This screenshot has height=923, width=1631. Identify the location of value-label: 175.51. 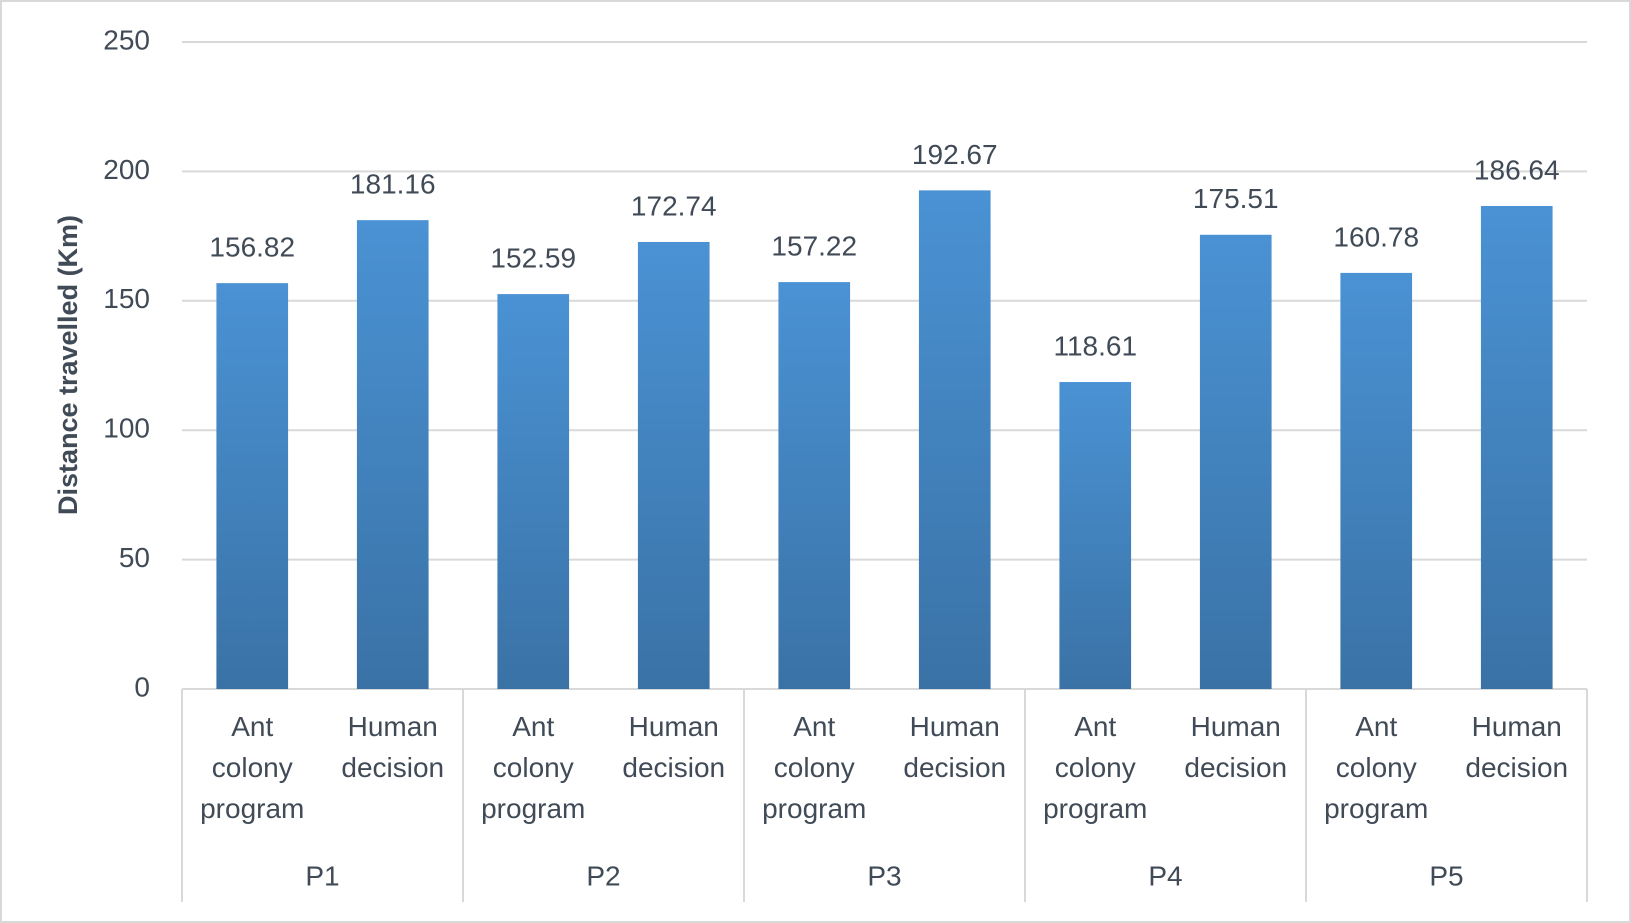
(1236, 198).